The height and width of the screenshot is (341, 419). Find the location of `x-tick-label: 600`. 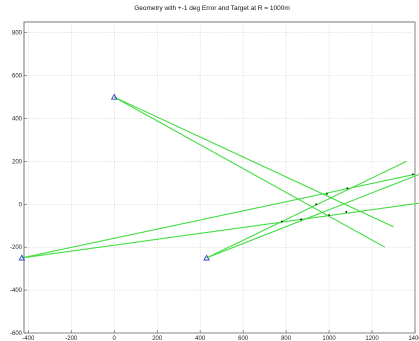

x-tick-label: 600 is located at coordinates (243, 338).